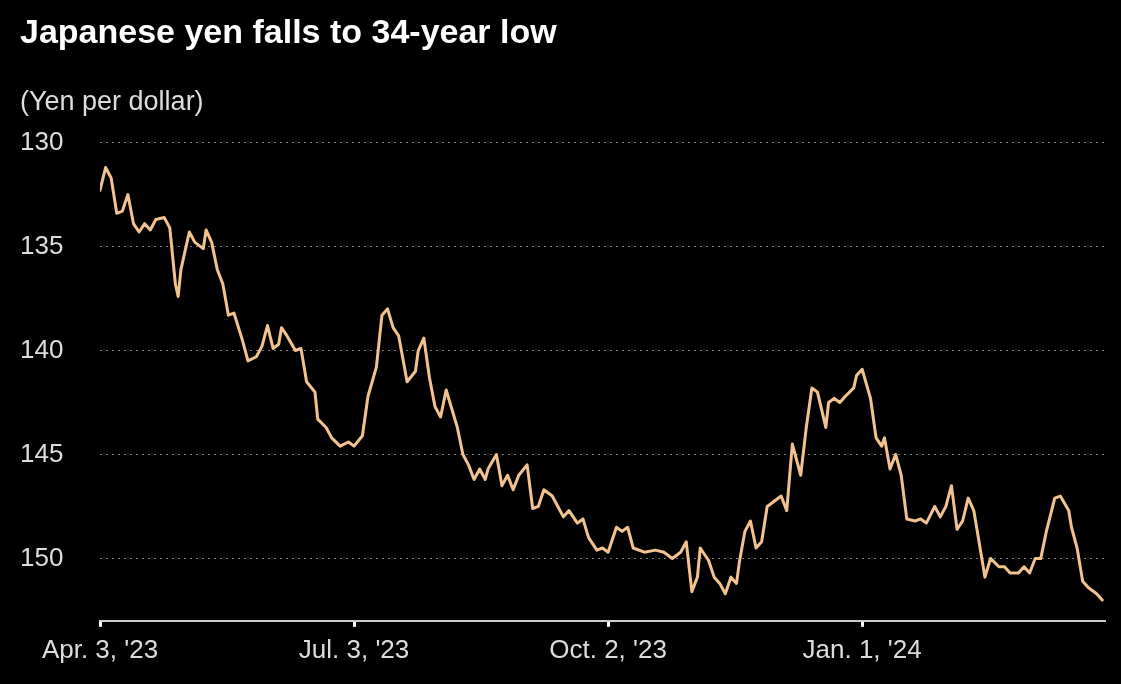  What do you see at coordinates (42, 348) in the screenshot?
I see `y-tick-label: 140` at bounding box center [42, 348].